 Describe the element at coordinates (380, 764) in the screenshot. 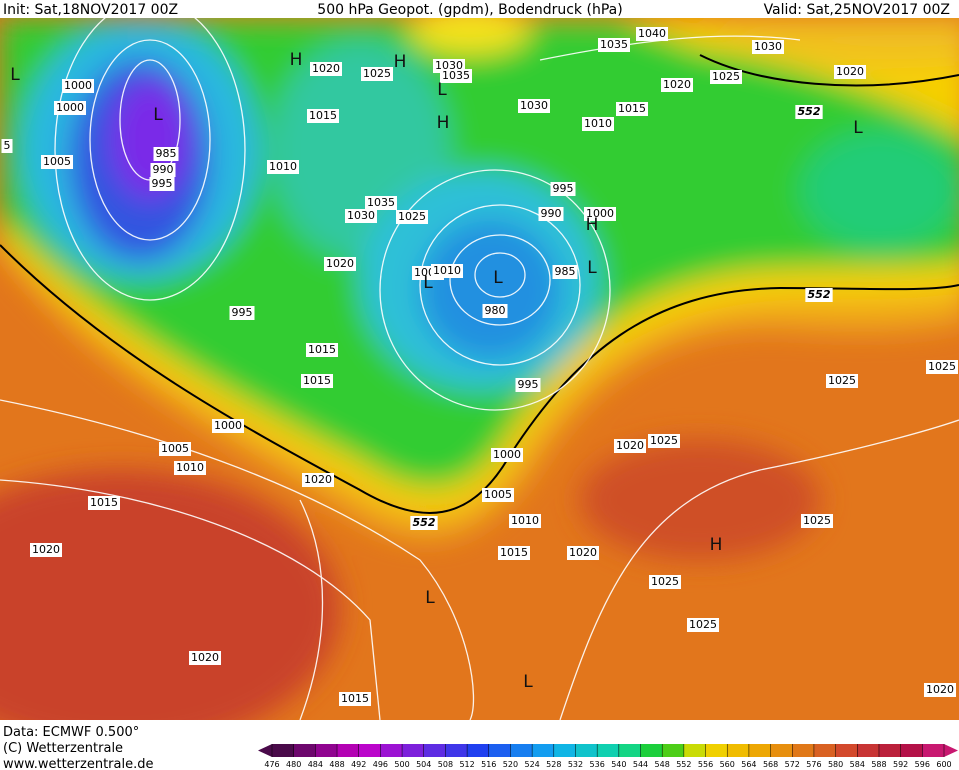

I see `colorbar-tick-label: 496` at that location.